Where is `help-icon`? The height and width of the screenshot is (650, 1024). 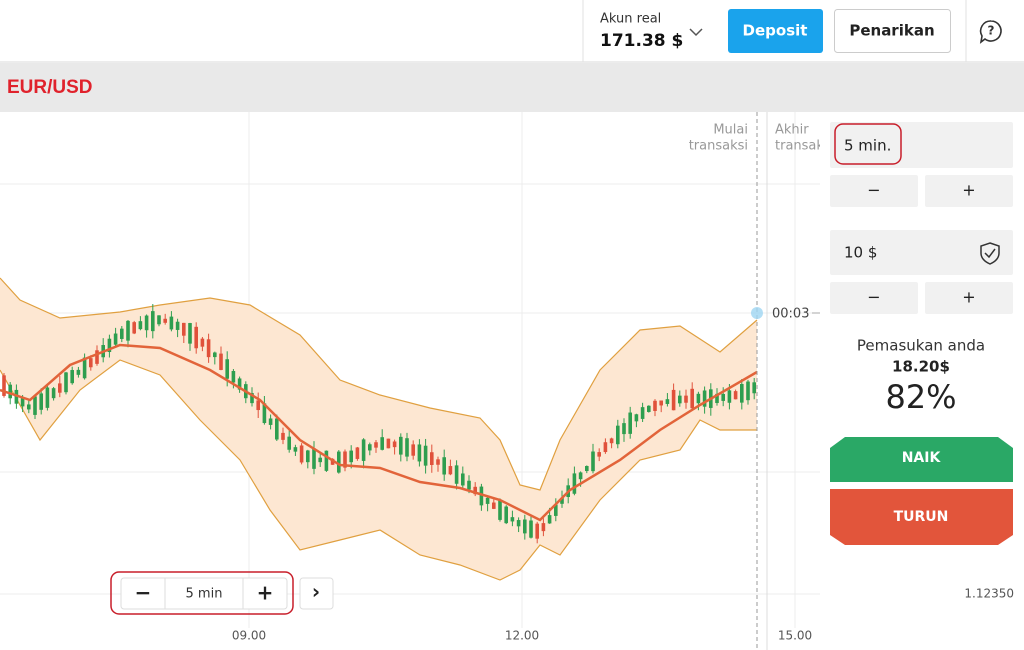
help-icon is located at coordinates (990, 32).